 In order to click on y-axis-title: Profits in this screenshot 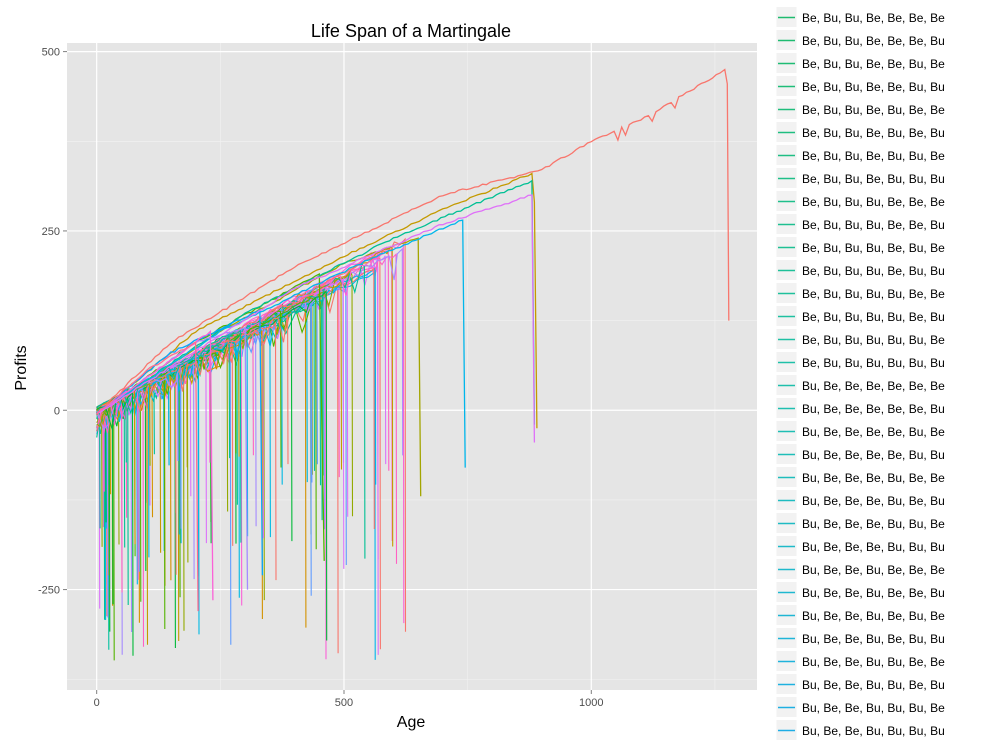, I will do `click(21, 367)`.